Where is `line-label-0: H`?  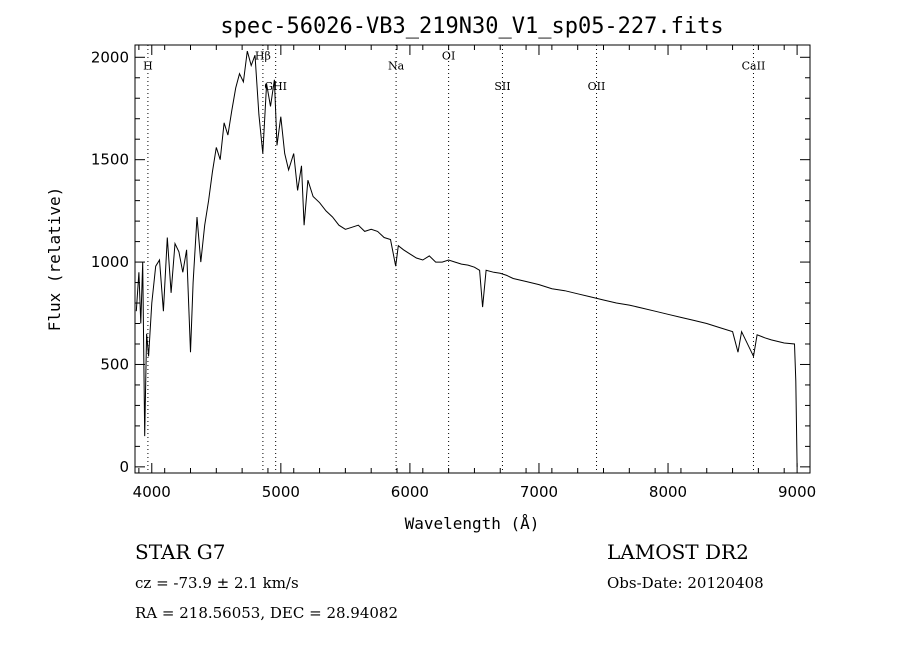
line-label-0: H is located at coordinates (148, 66).